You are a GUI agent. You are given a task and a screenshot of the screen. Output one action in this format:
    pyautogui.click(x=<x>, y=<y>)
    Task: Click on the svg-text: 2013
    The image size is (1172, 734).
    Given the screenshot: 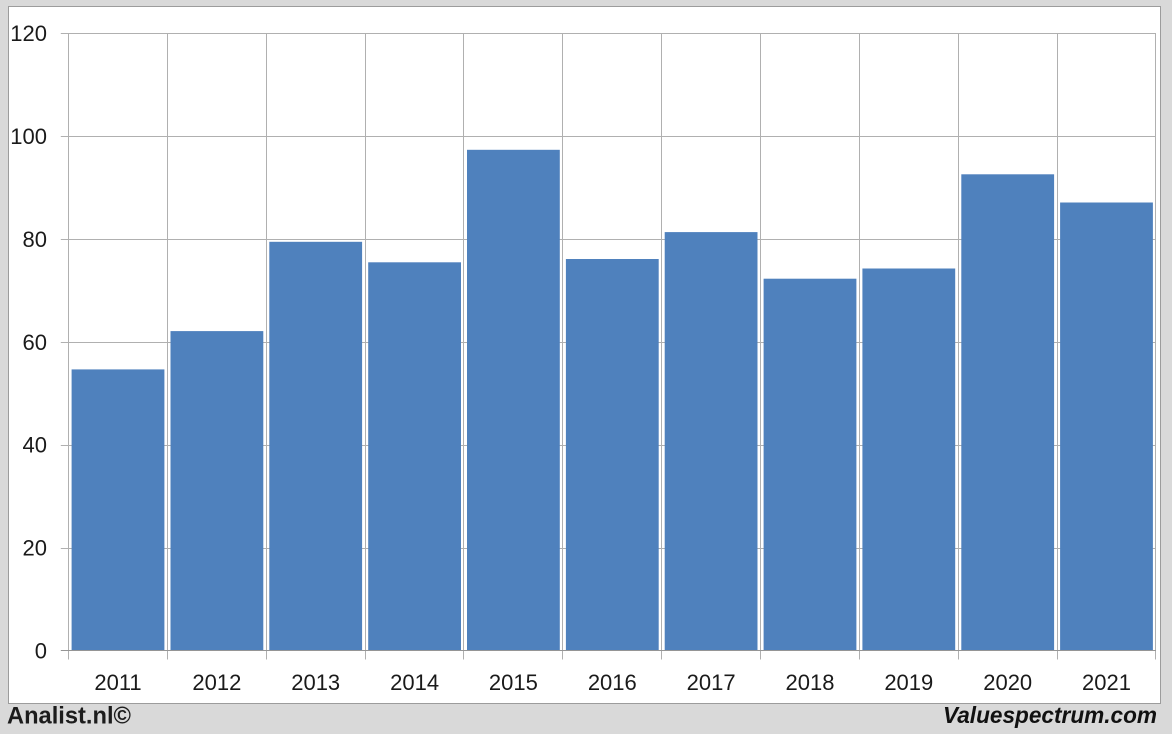 What is the action you would take?
    pyautogui.click(x=315, y=682)
    